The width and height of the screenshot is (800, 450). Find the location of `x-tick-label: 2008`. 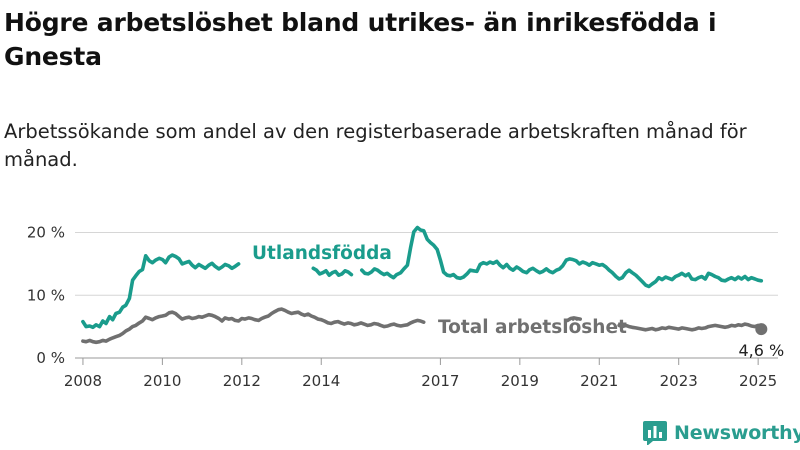

x-tick-label: 2008 is located at coordinates (83, 381).